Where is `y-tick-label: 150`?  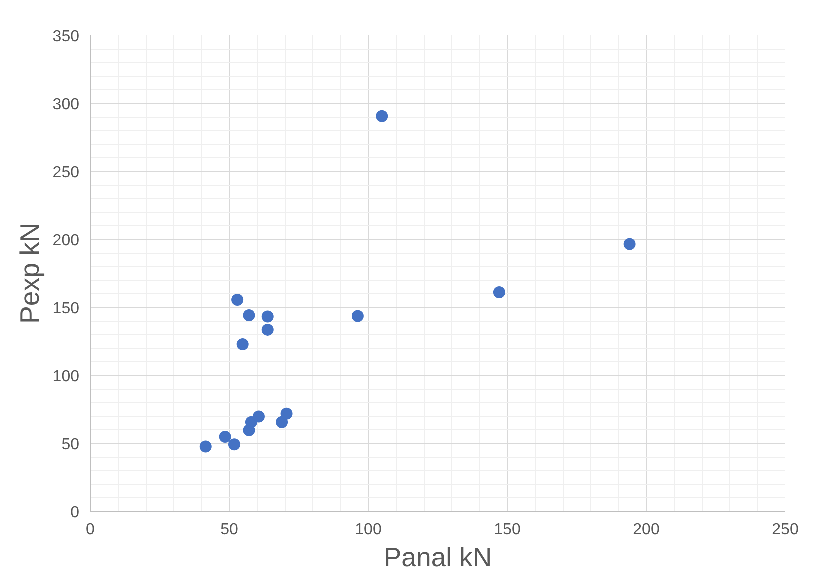 y-tick-label: 150 is located at coordinates (66, 309).